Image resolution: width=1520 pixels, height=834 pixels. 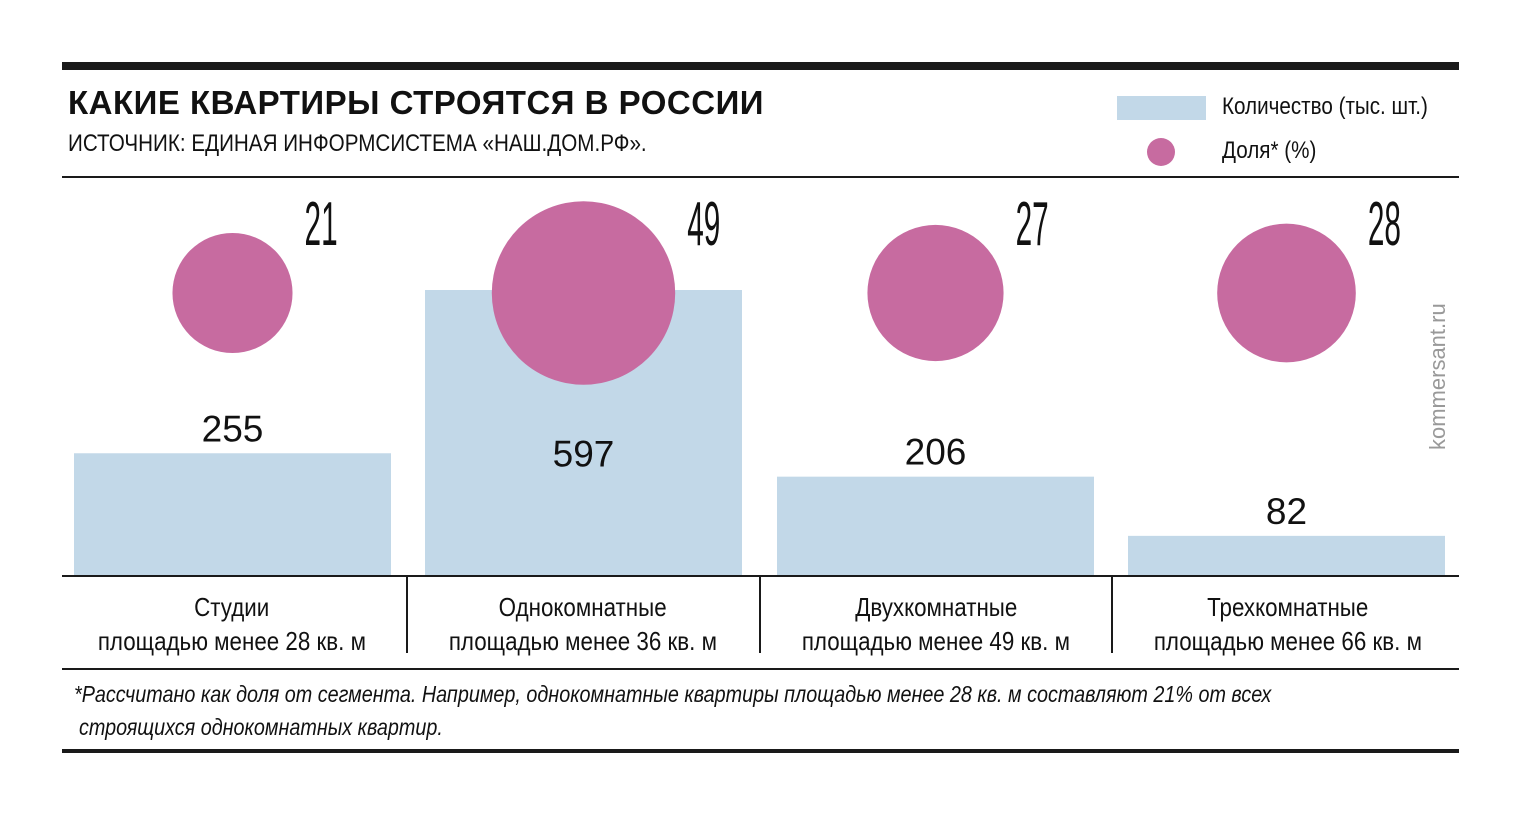 What do you see at coordinates (1286, 511) in the screenshot?
I see `bar-value-label: 82` at bounding box center [1286, 511].